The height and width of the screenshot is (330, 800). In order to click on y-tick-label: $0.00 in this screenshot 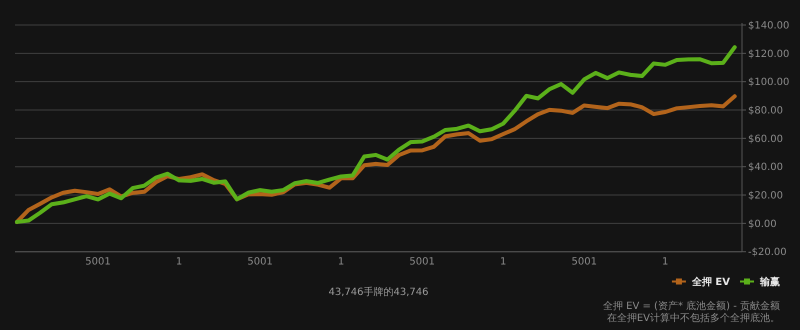, I will do `click(762, 224)`.